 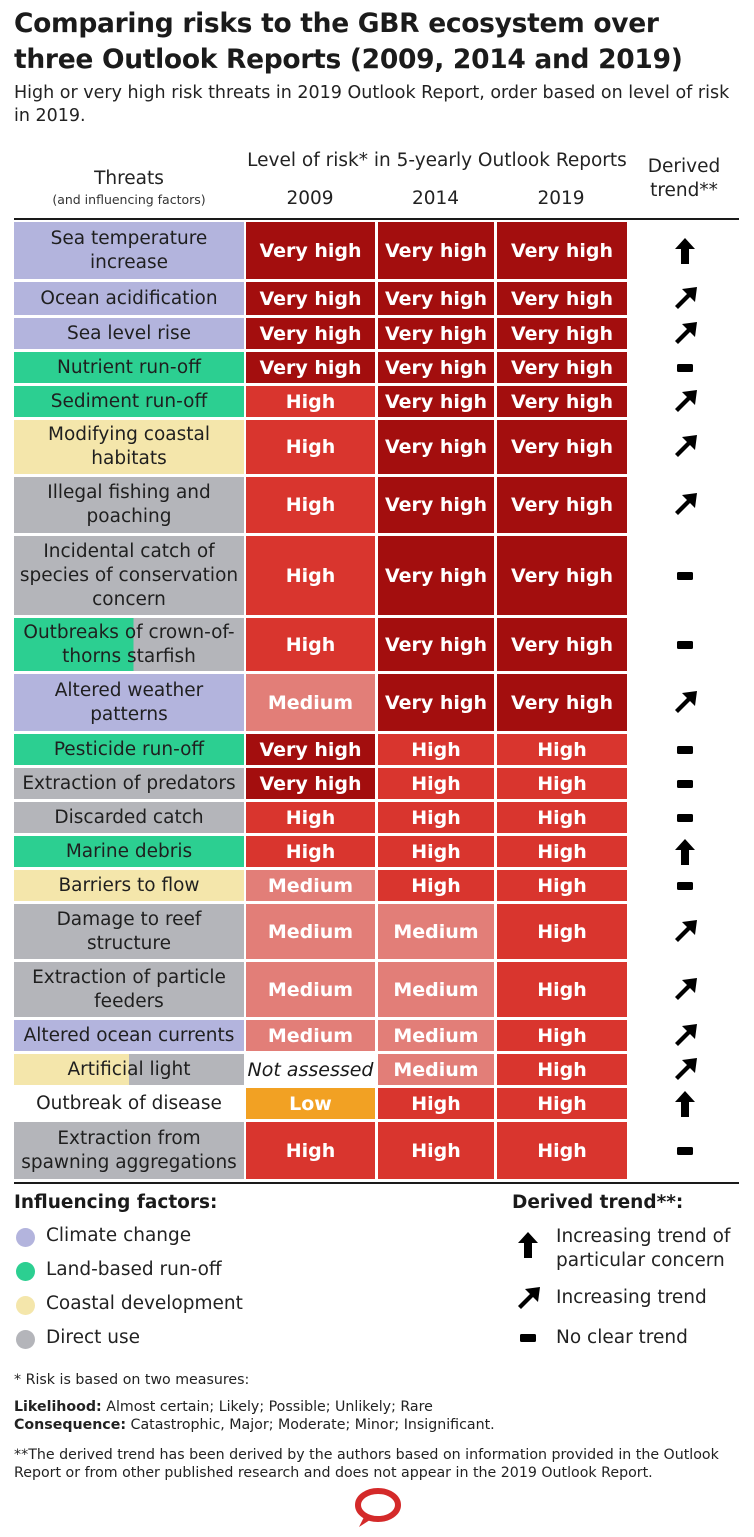 I want to click on risk-cell-2014-extraction-from-spawning-aggregations: High, so click(x=436, y=1150).